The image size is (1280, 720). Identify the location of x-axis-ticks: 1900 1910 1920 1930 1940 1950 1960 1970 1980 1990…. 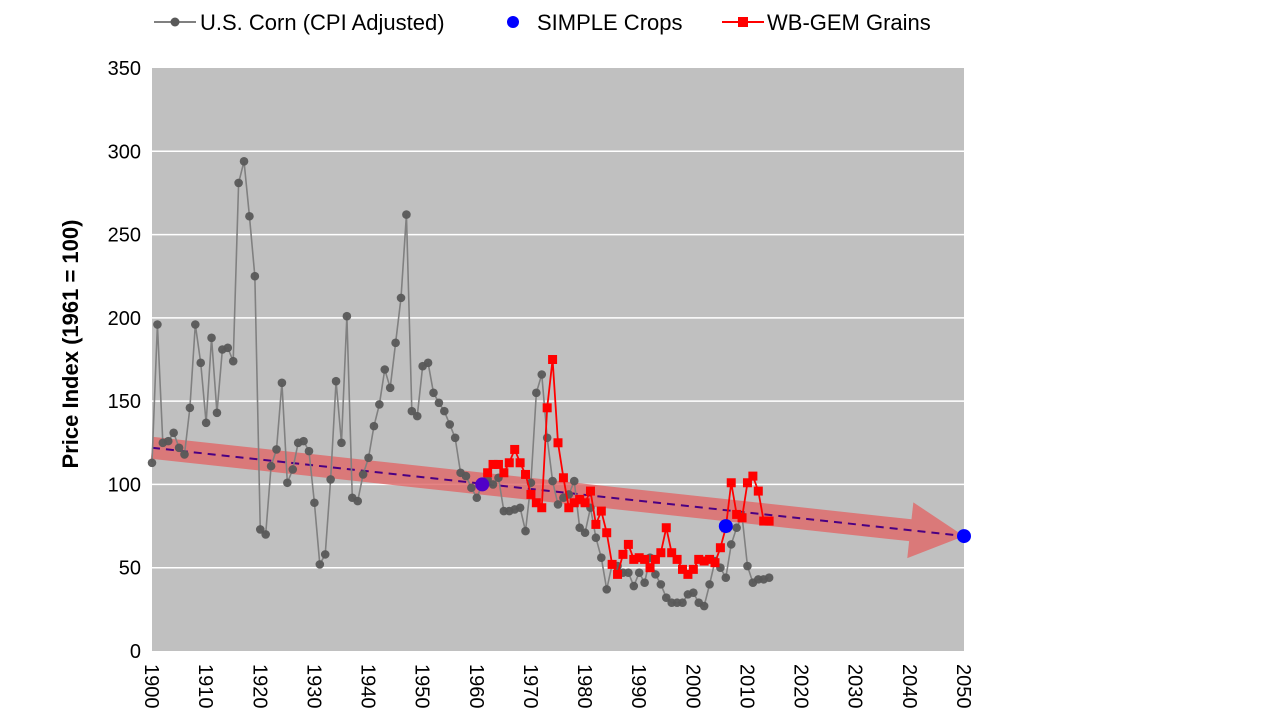
(557, 686).